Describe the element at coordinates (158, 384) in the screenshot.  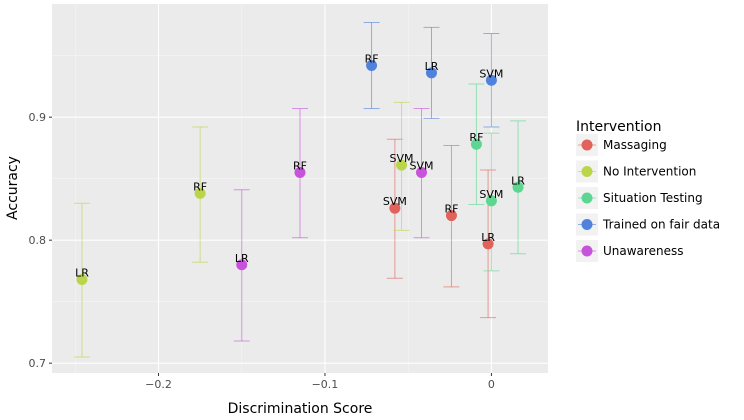
I see `x-tick-label: −0.2` at that location.